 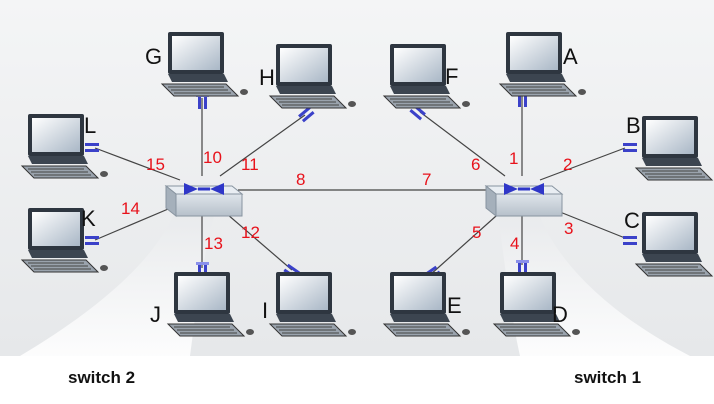 What do you see at coordinates (213, 243) in the screenshot?
I see `port-label-13: 13` at bounding box center [213, 243].